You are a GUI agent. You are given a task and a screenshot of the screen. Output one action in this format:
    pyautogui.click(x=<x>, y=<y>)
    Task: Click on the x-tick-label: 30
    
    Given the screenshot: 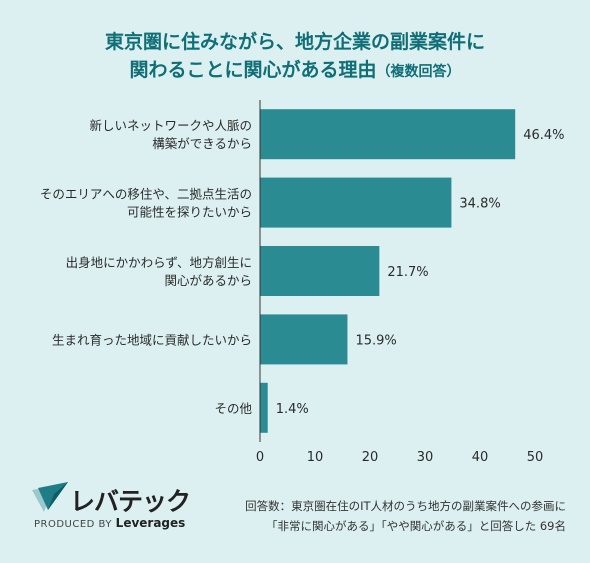 What is the action you would take?
    pyautogui.click(x=425, y=457)
    